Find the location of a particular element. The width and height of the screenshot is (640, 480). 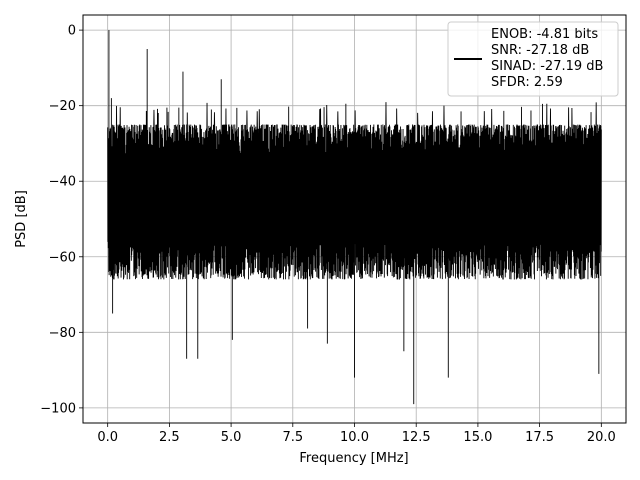

x-tick-label: 5.0 is located at coordinates (231, 437).